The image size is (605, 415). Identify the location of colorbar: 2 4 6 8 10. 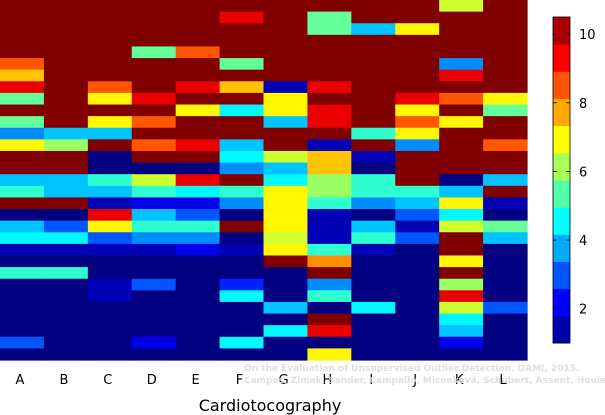
(574, 180).